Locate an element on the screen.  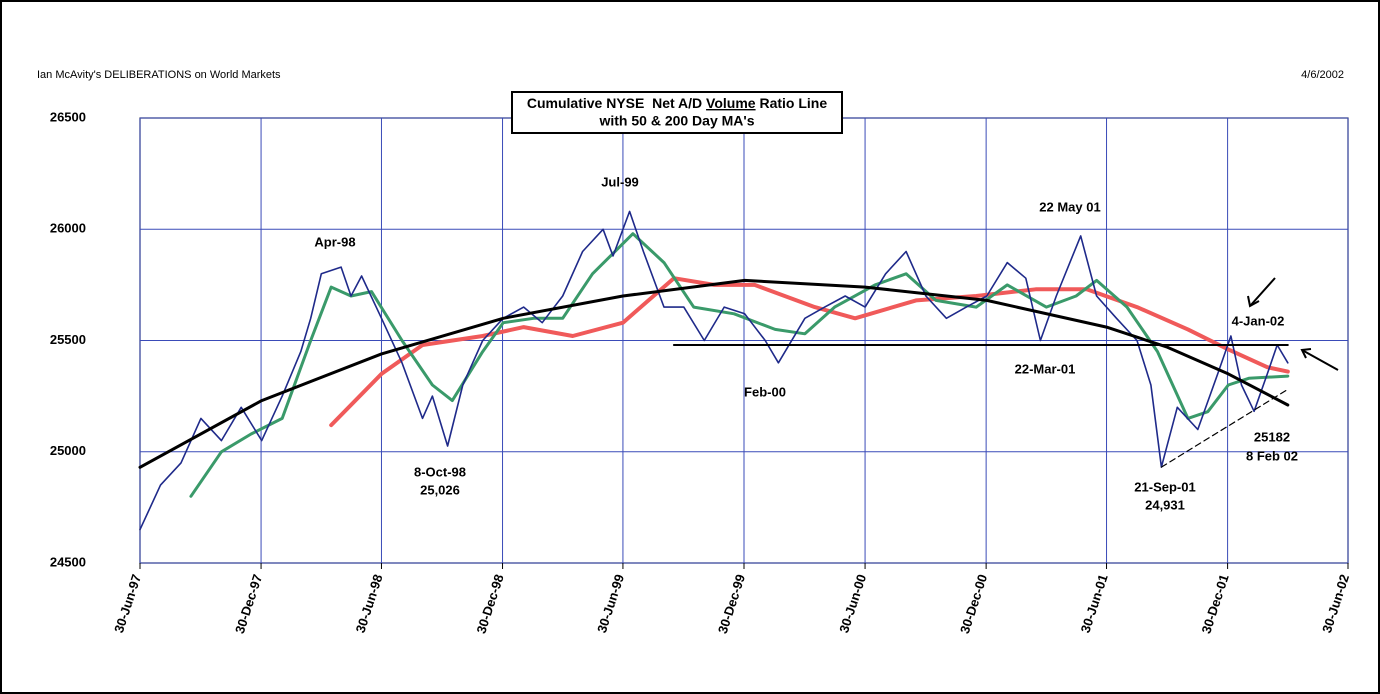
title-box is located at coordinates (677, 112).